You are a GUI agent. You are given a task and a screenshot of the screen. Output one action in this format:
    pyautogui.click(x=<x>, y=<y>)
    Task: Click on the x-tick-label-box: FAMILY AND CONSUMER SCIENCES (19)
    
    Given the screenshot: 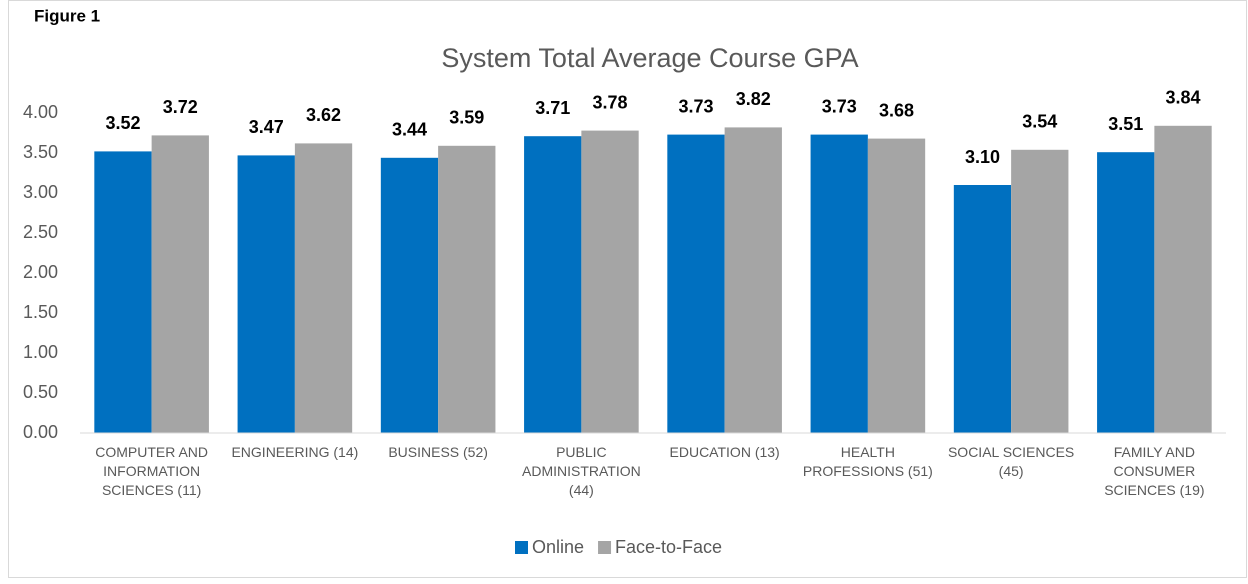 What is the action you would take?
    pyautogui.click(x=1154, y=471)
    